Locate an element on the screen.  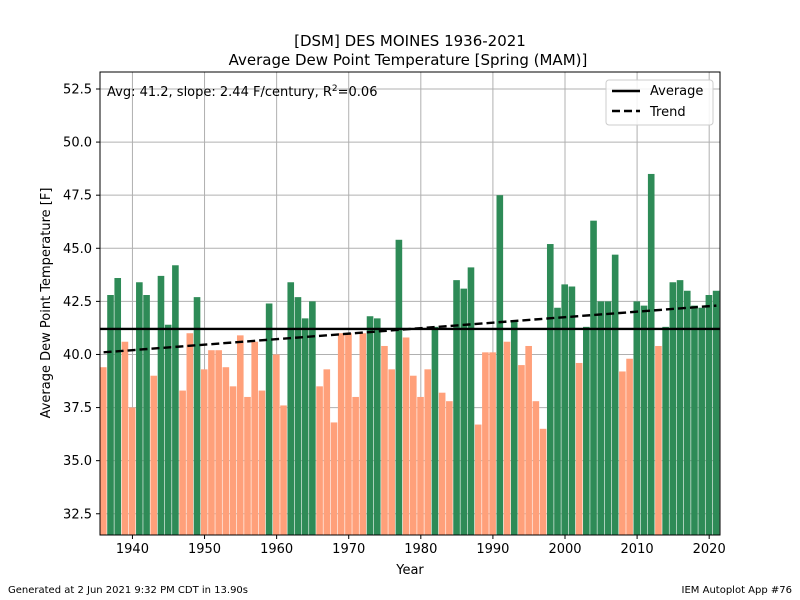
y-tick-label: 42.5 is located at coordinates (77, 302).